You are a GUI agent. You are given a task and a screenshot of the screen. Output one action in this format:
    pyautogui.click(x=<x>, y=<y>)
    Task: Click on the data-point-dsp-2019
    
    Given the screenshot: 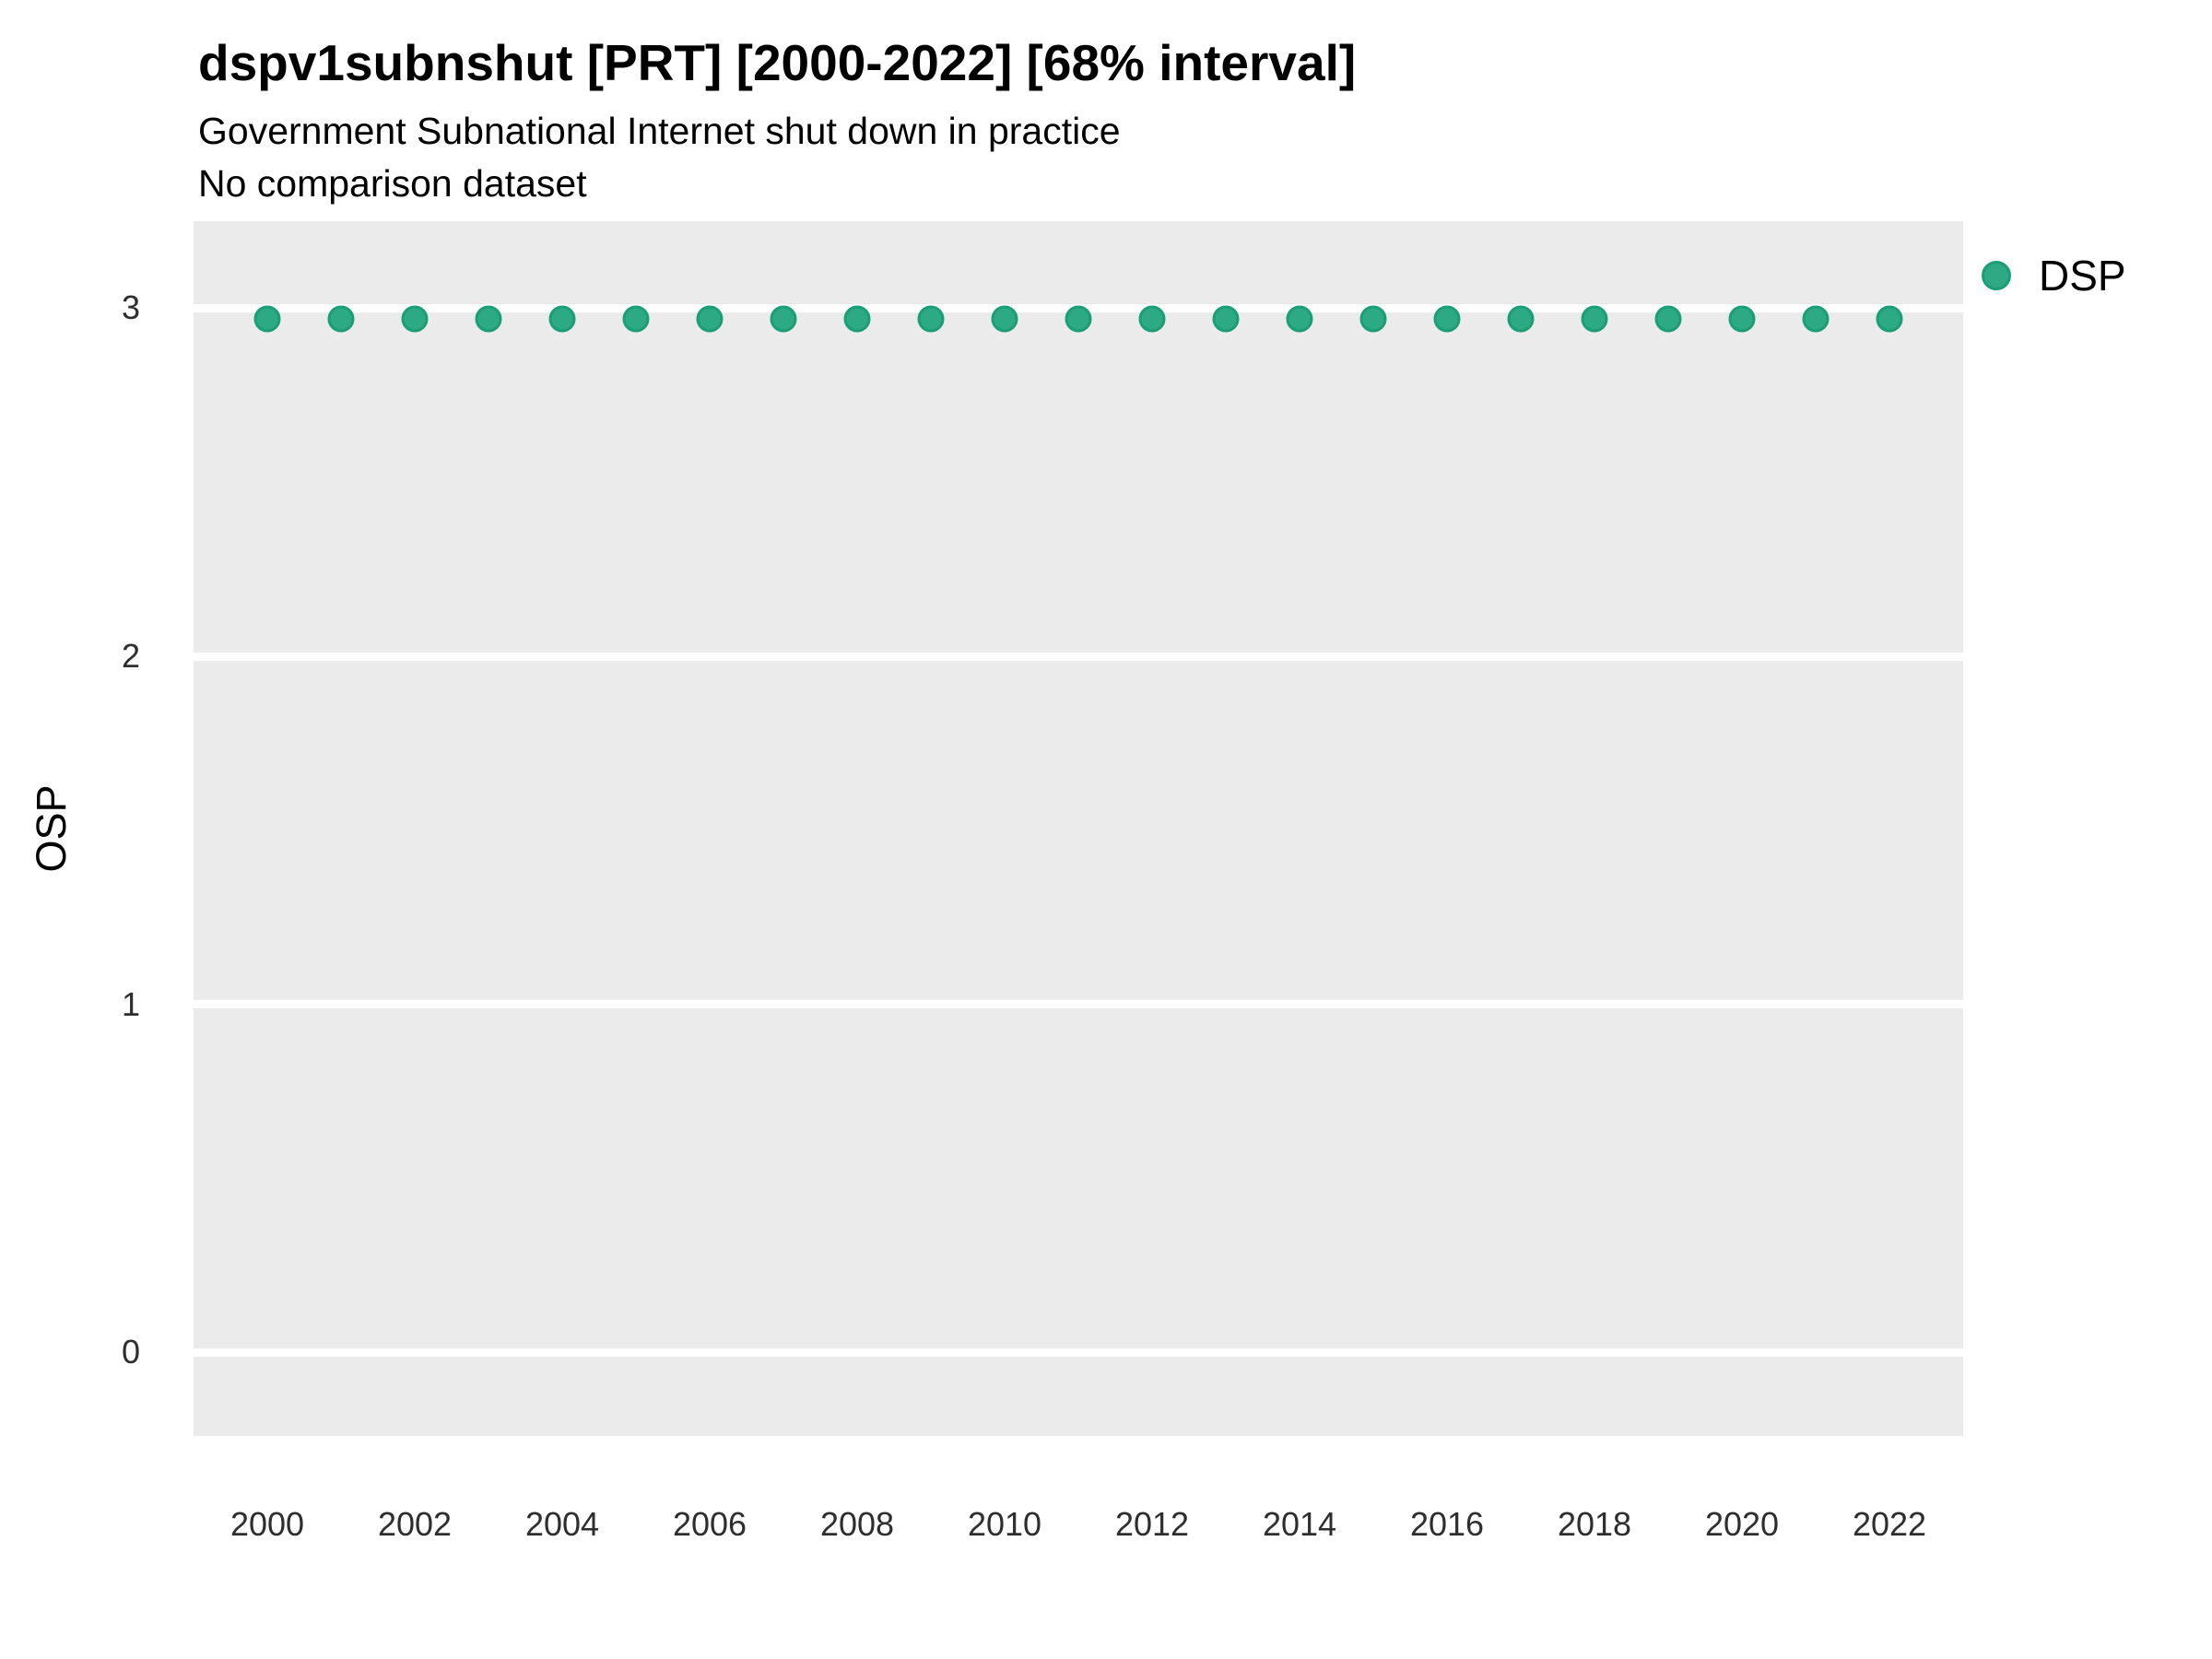 What is the action you would take?
    pyautogui.click(x=1668, y=319)
    